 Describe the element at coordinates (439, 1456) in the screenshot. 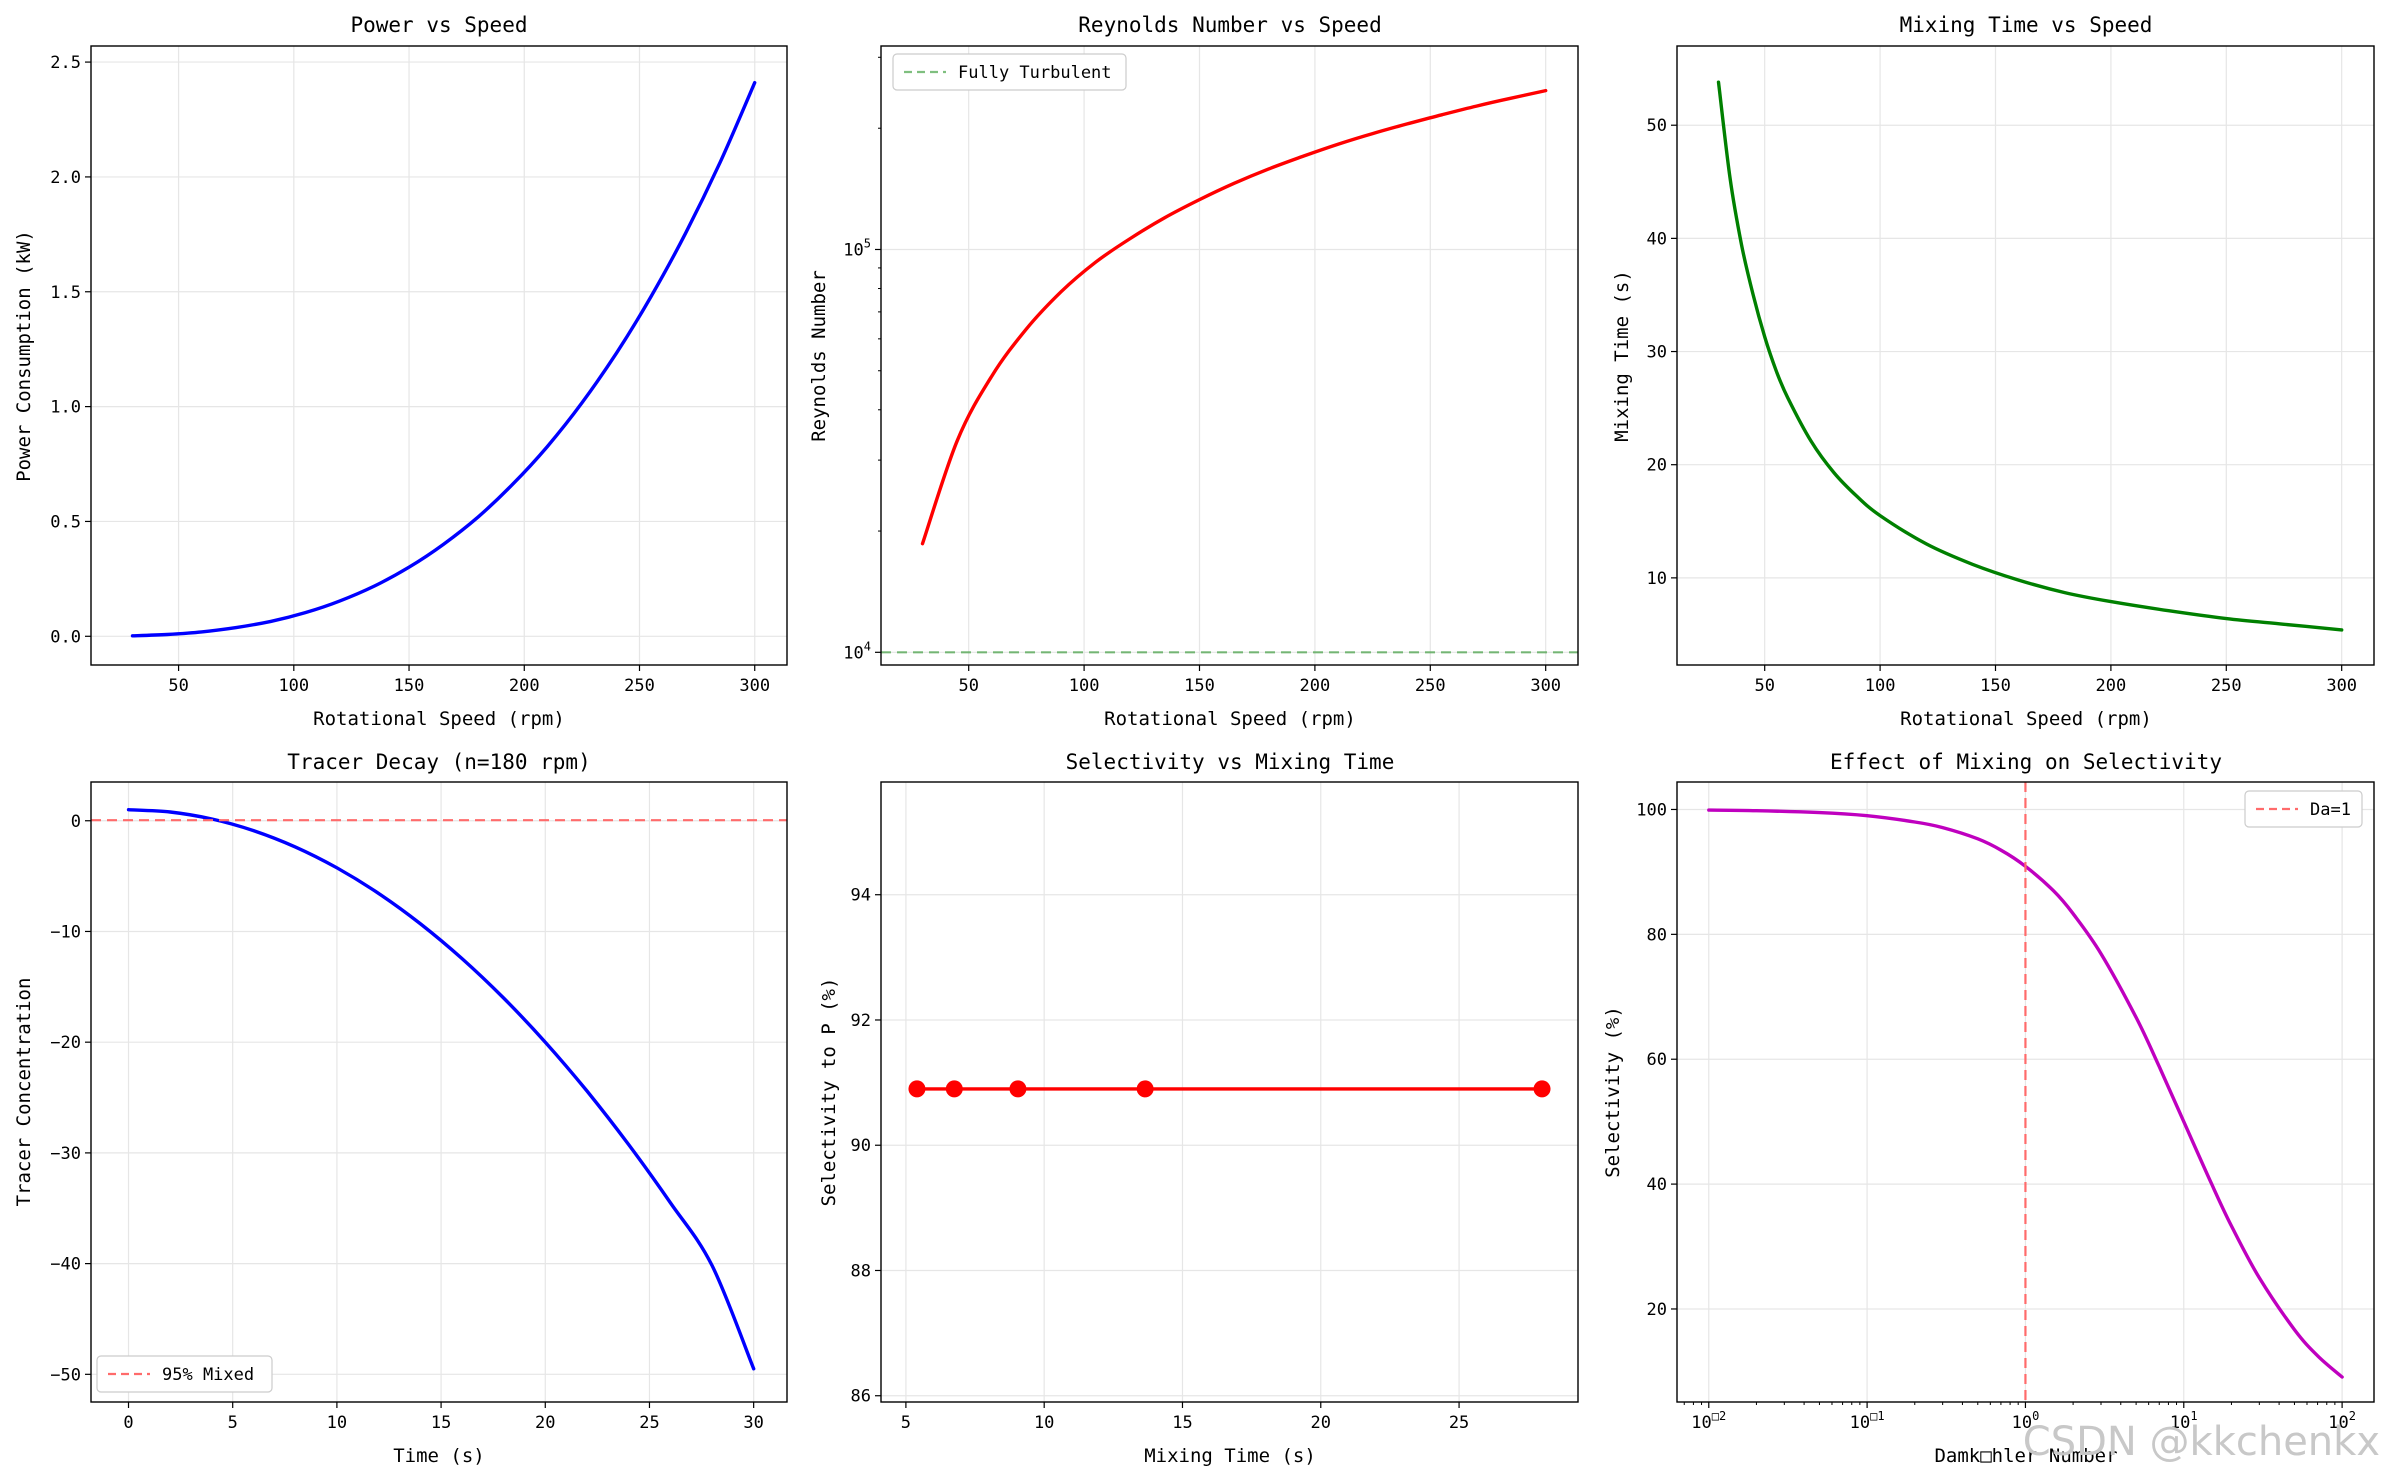

I see `x-axis-label: Time (s)` at that location.